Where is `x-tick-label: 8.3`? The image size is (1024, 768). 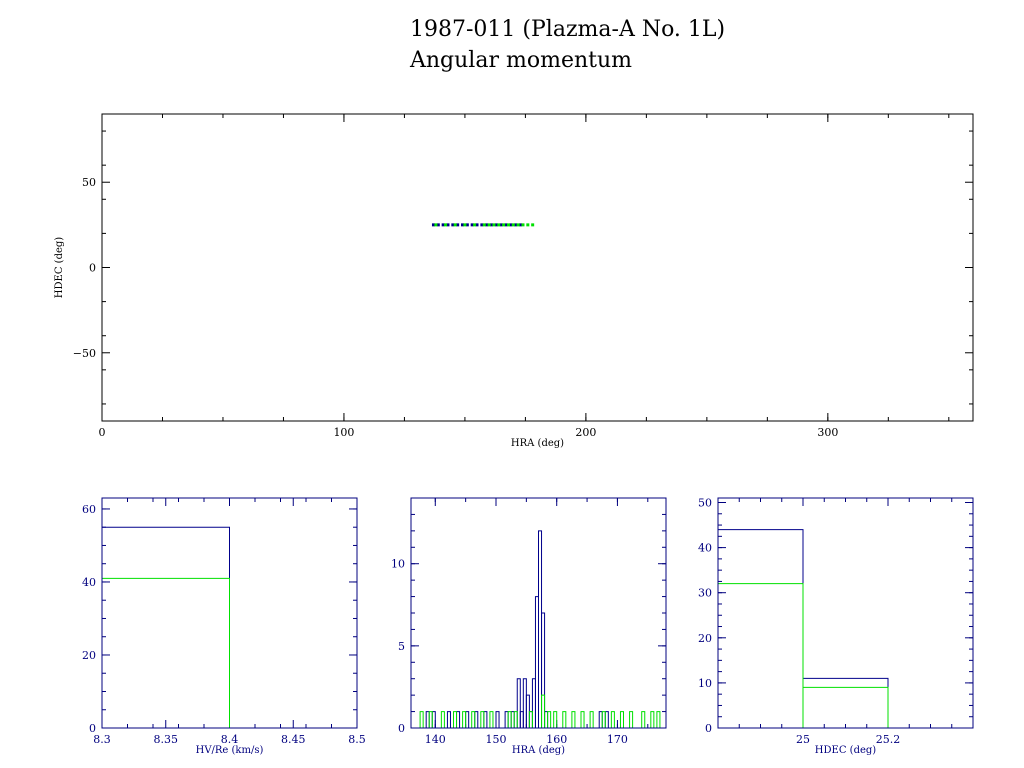
x-tick-label: 8.3 is located at coordinates (102, 739).